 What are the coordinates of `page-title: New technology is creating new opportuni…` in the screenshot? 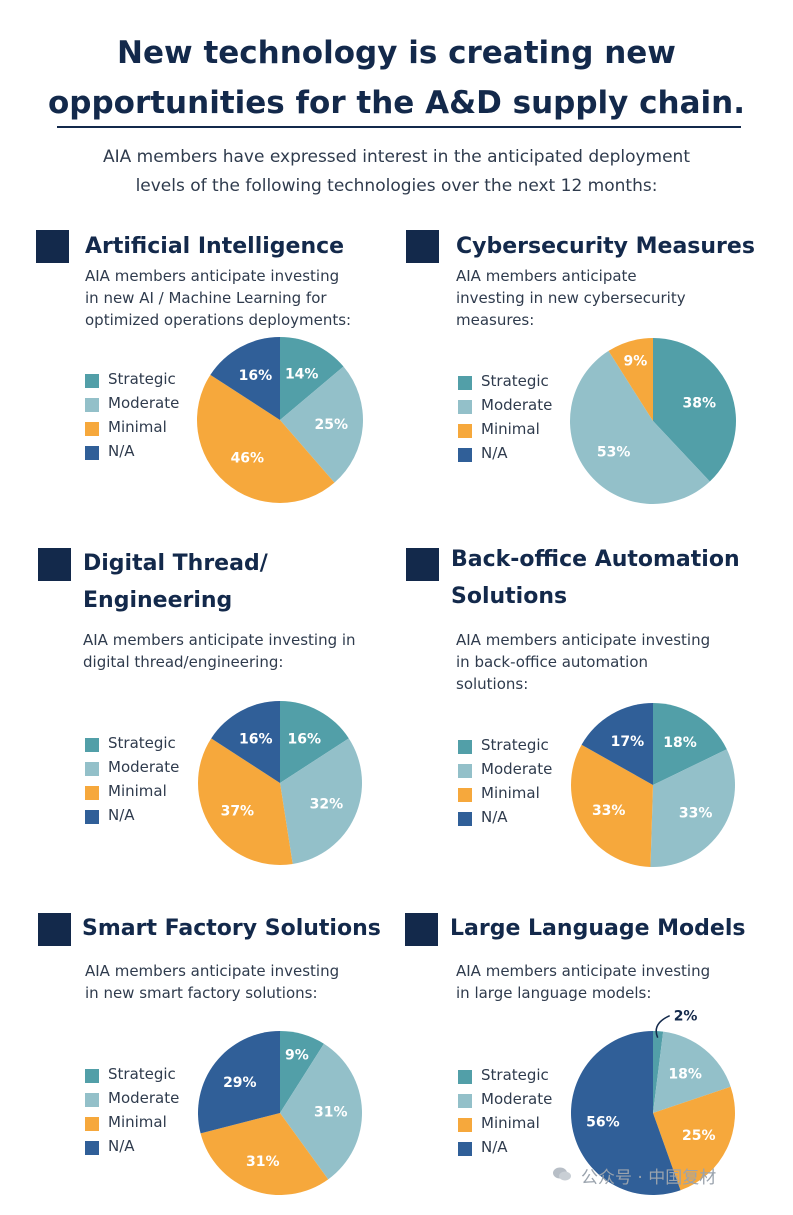 It's located at (396, 78).